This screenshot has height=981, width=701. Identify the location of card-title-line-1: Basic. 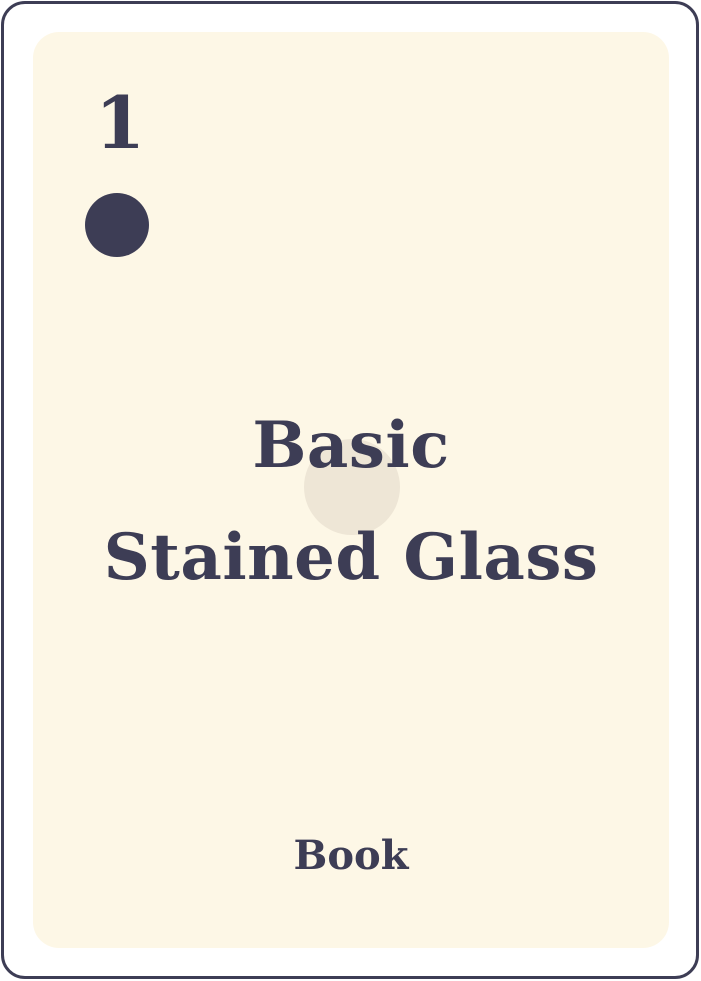
(351, 445).